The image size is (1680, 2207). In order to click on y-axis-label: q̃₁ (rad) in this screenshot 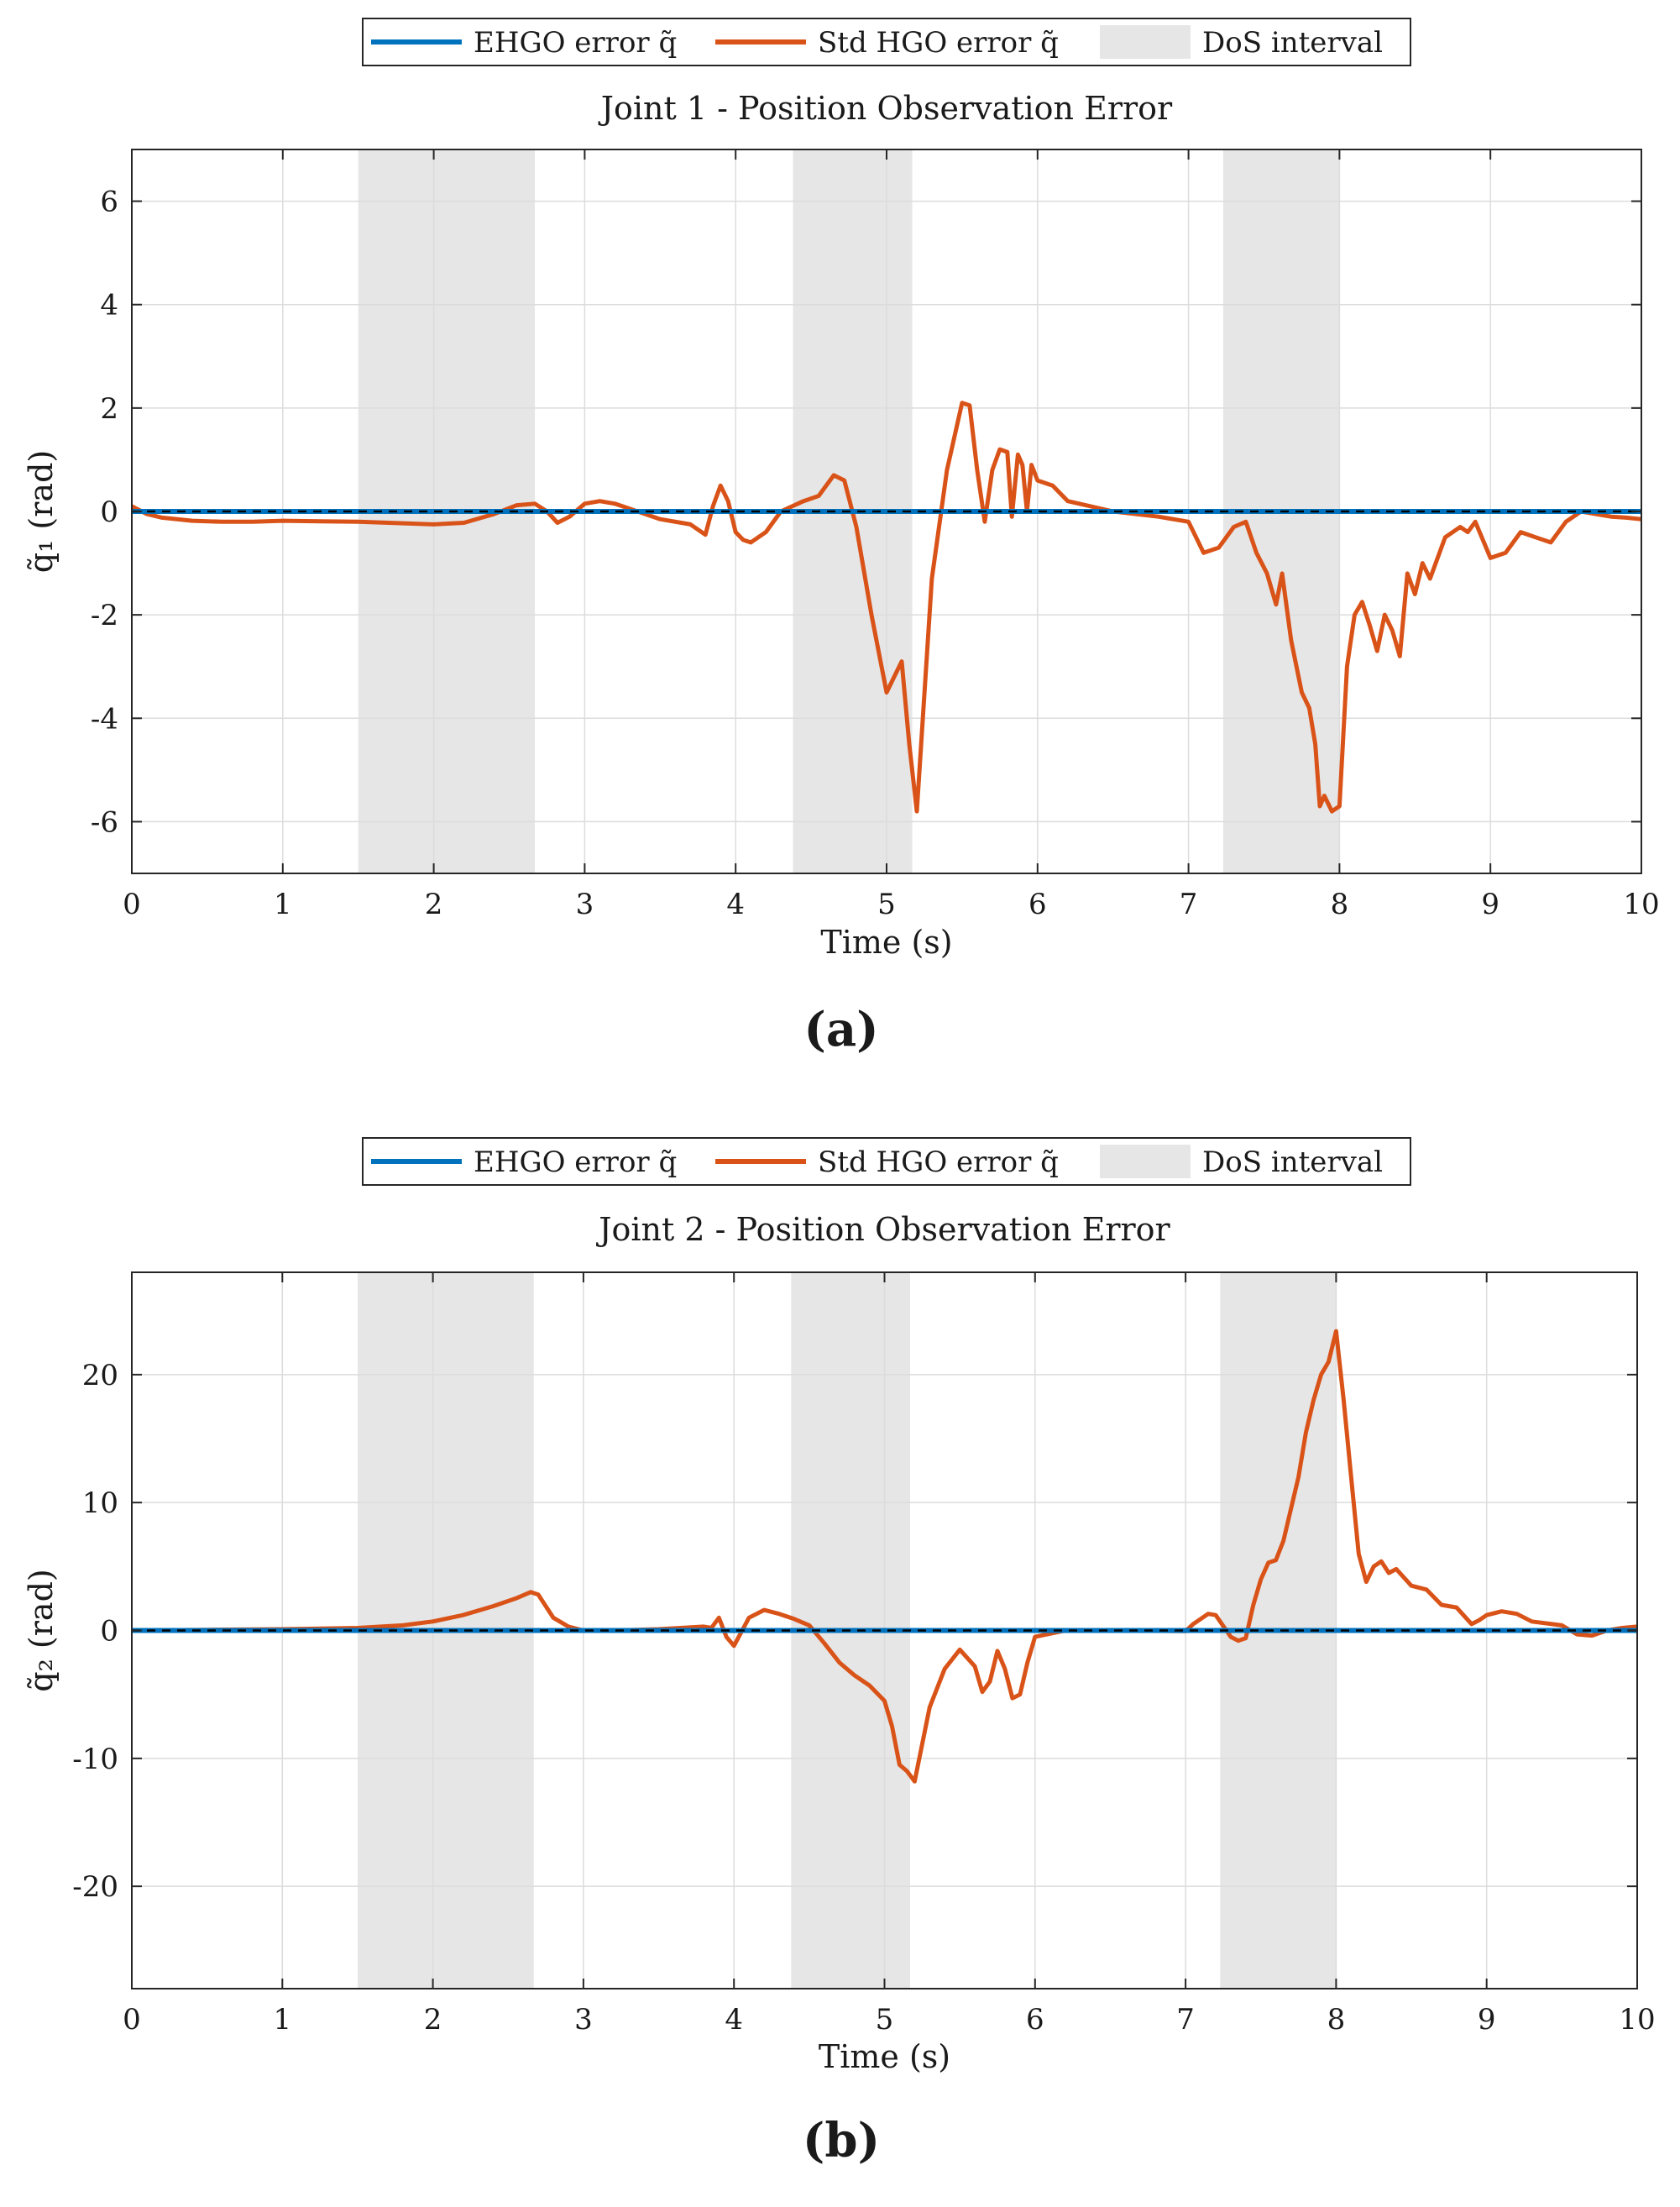, I will do `click(41, 512)`.